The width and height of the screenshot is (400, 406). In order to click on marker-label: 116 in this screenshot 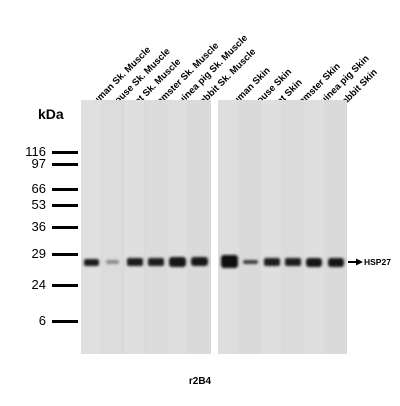, I will do `click(35, 151)`.